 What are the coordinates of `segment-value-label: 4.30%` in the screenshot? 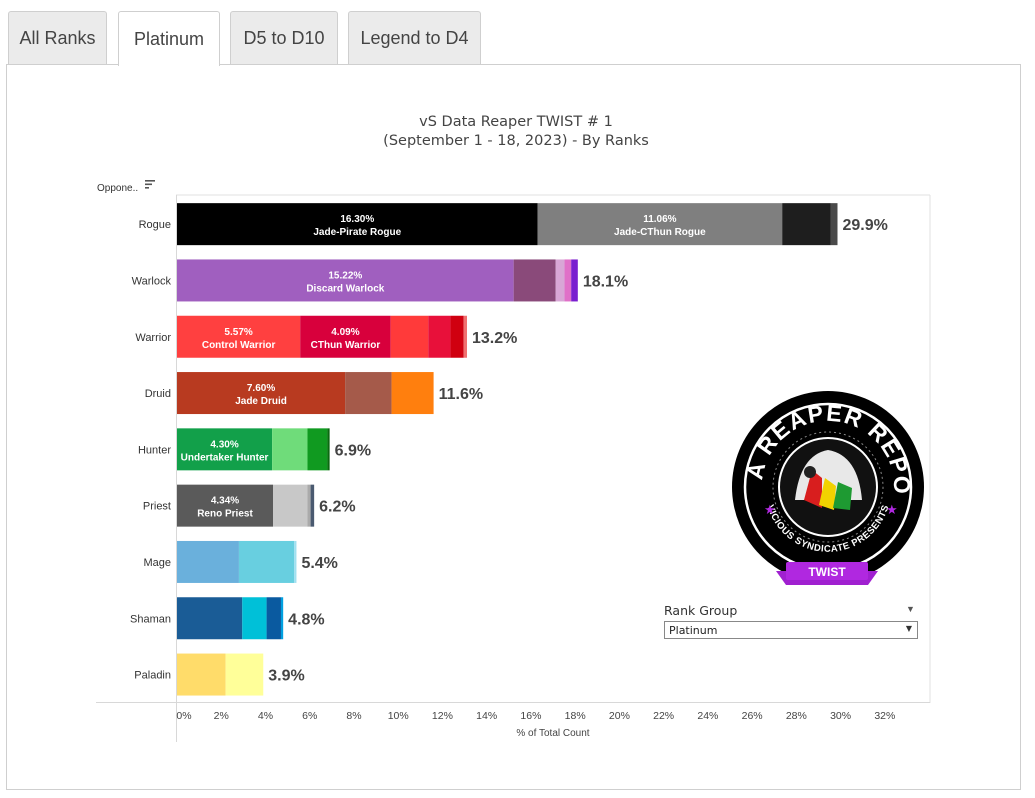 It's located at (224, 444).